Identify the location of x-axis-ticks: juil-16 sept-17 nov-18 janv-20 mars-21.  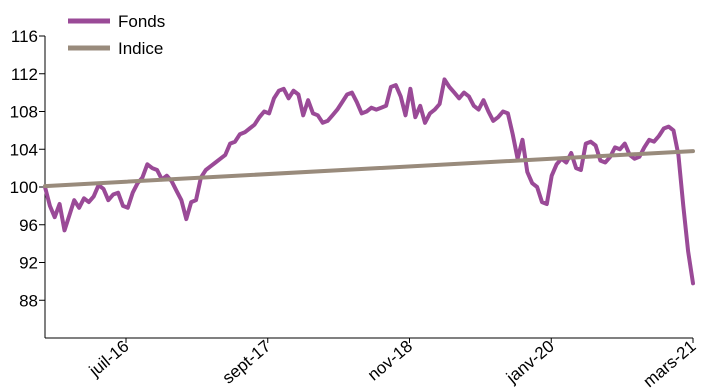
(392, 364).